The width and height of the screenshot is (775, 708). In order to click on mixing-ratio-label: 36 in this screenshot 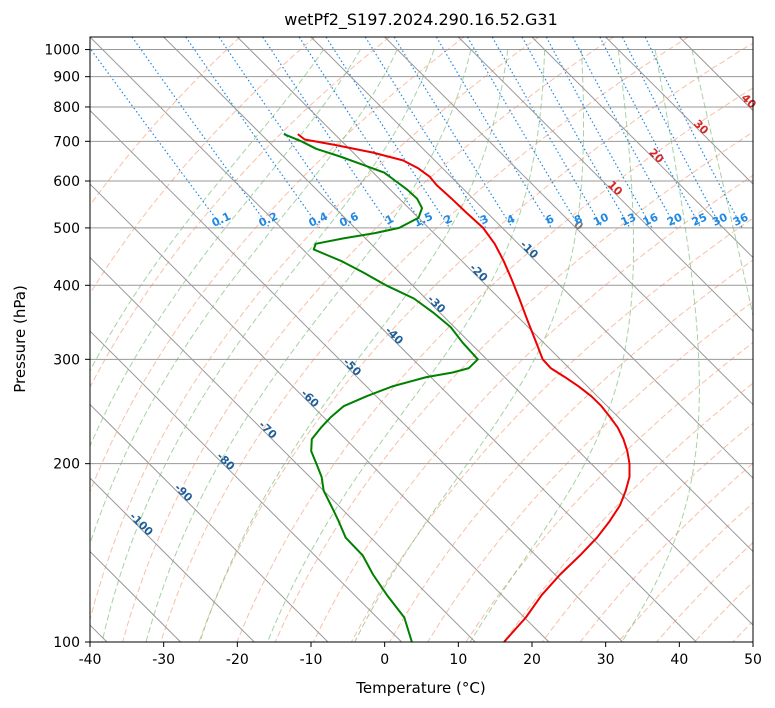, I will do `click(741, 219)`.